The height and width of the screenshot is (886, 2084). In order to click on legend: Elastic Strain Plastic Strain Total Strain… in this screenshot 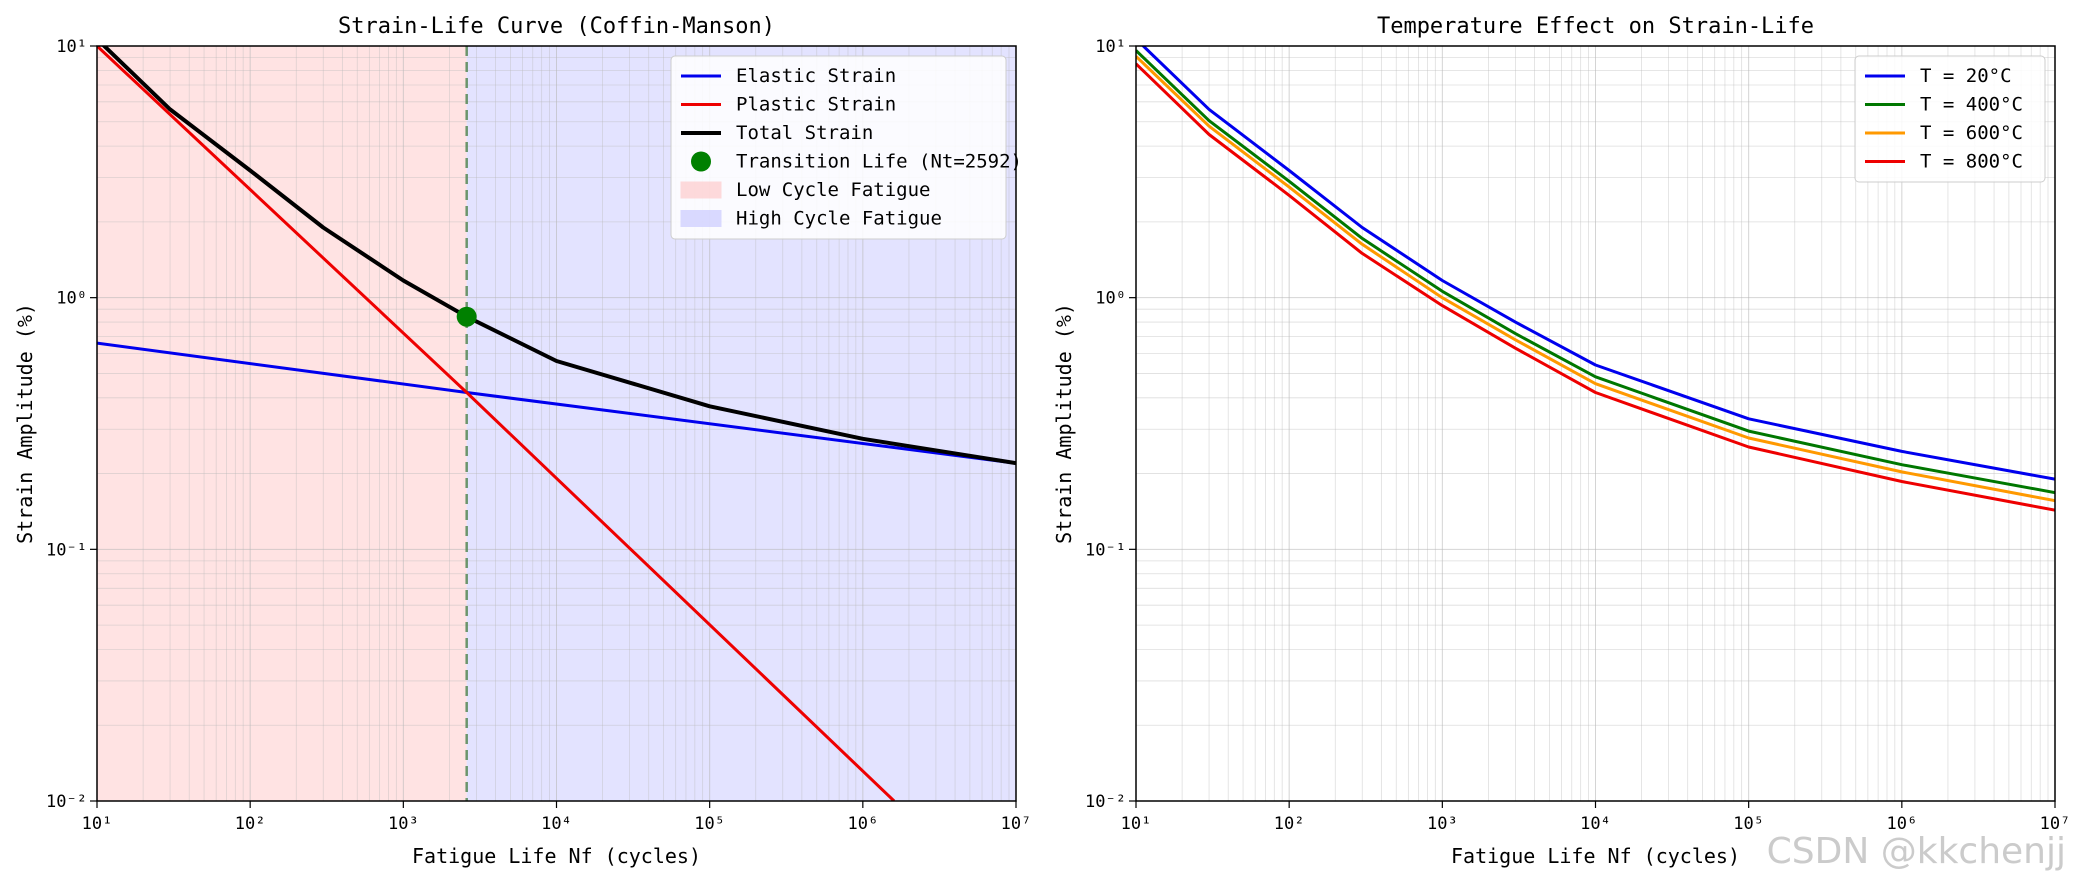, I will do `click(846, 147)`.